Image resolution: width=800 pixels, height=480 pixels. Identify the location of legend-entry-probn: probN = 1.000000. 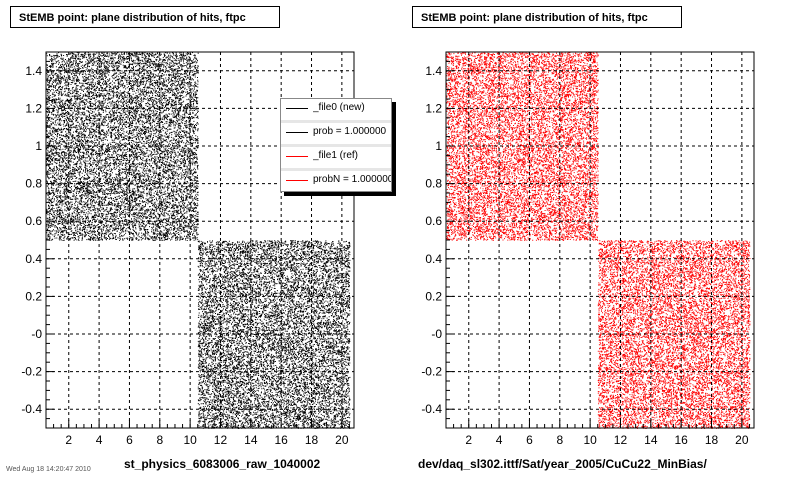
(336, 181).